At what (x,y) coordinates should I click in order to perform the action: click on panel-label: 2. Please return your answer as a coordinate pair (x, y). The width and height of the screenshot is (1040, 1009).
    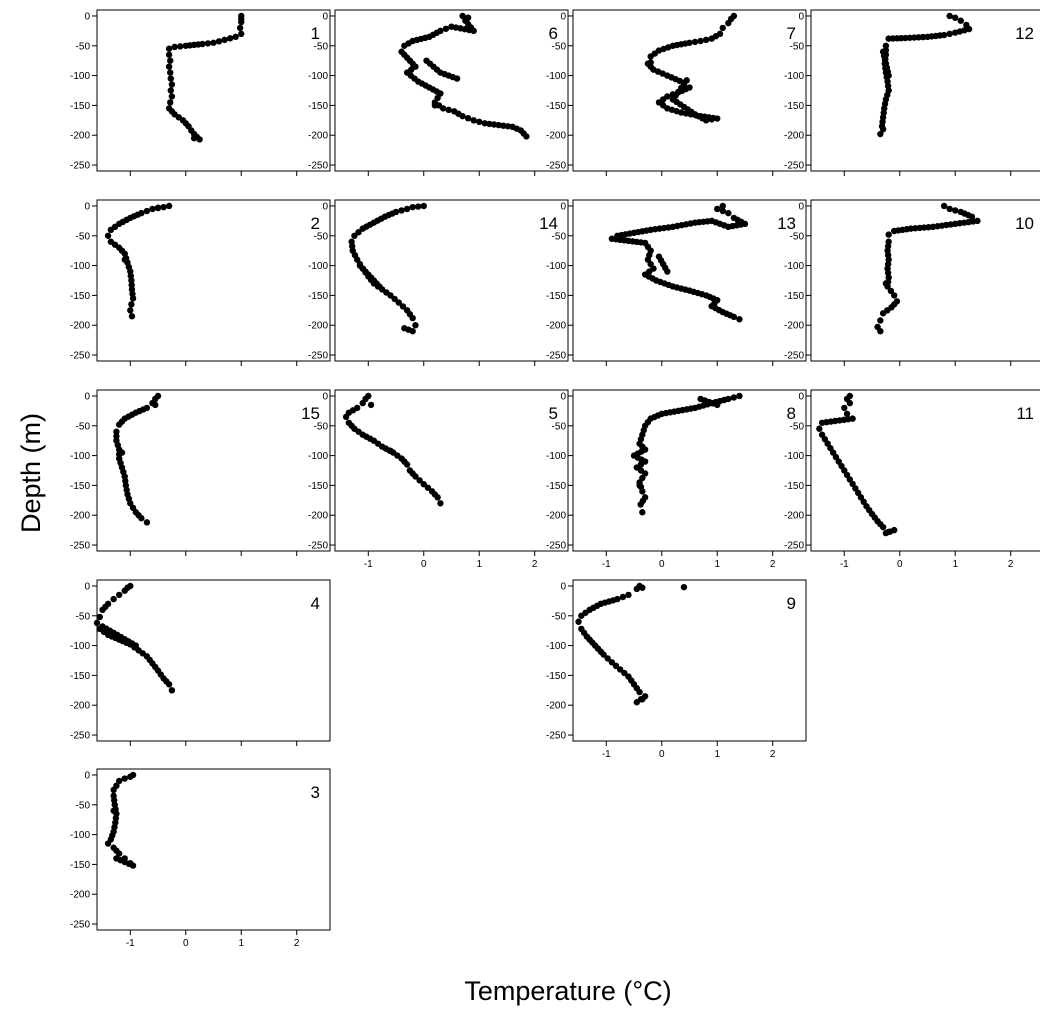
    Looking at the image, I should click on (315, 223).